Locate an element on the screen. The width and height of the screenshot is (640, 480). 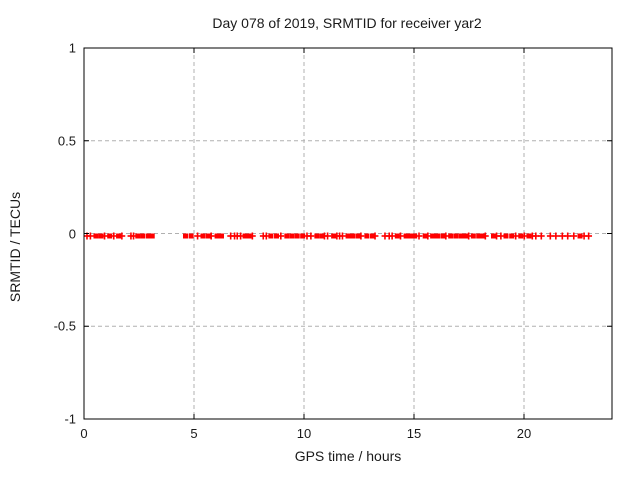
y-axis-label: SRMTID / TECUs is located at coordinates (15, 247).